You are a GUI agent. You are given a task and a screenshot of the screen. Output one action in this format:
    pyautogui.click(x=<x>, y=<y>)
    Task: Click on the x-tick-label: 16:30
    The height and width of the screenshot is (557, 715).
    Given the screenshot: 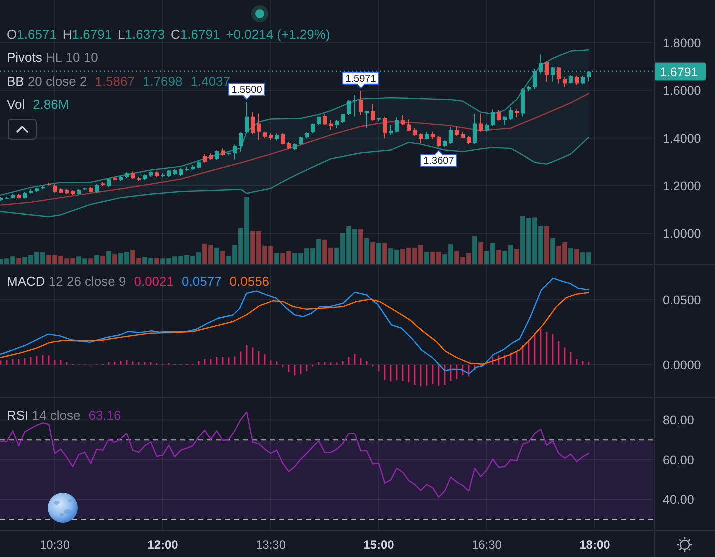 What is the action you would take?
    pyautogui.click(x=487, y=545)
    